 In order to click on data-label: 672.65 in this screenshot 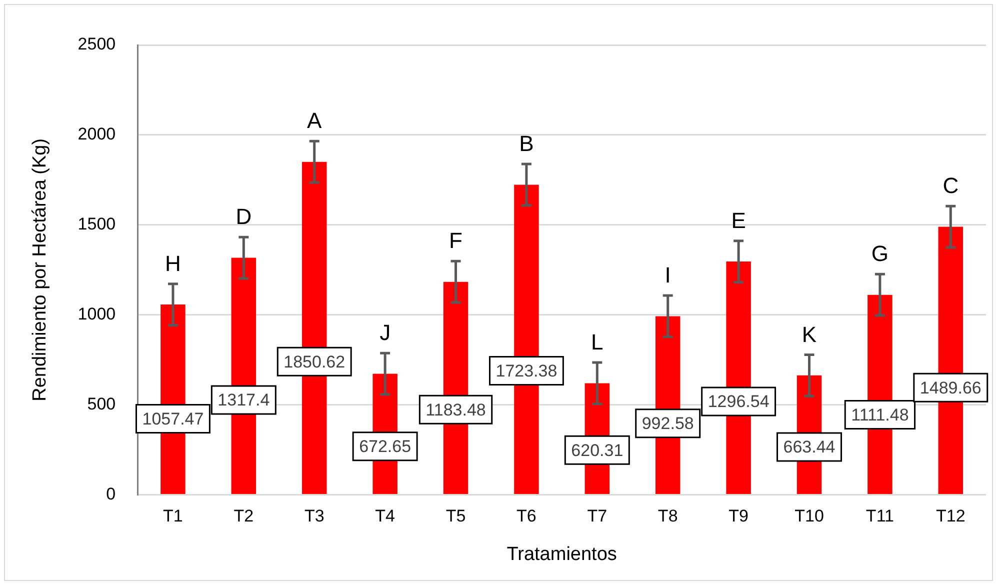, I will do `click(385, 446)`.